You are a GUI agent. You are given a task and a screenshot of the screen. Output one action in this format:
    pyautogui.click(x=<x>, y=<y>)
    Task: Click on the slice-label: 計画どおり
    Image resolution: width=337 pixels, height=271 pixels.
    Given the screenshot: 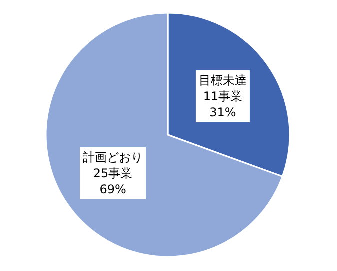 What is the action you would take?
    pyautogui.click(x=113, y=157)
    